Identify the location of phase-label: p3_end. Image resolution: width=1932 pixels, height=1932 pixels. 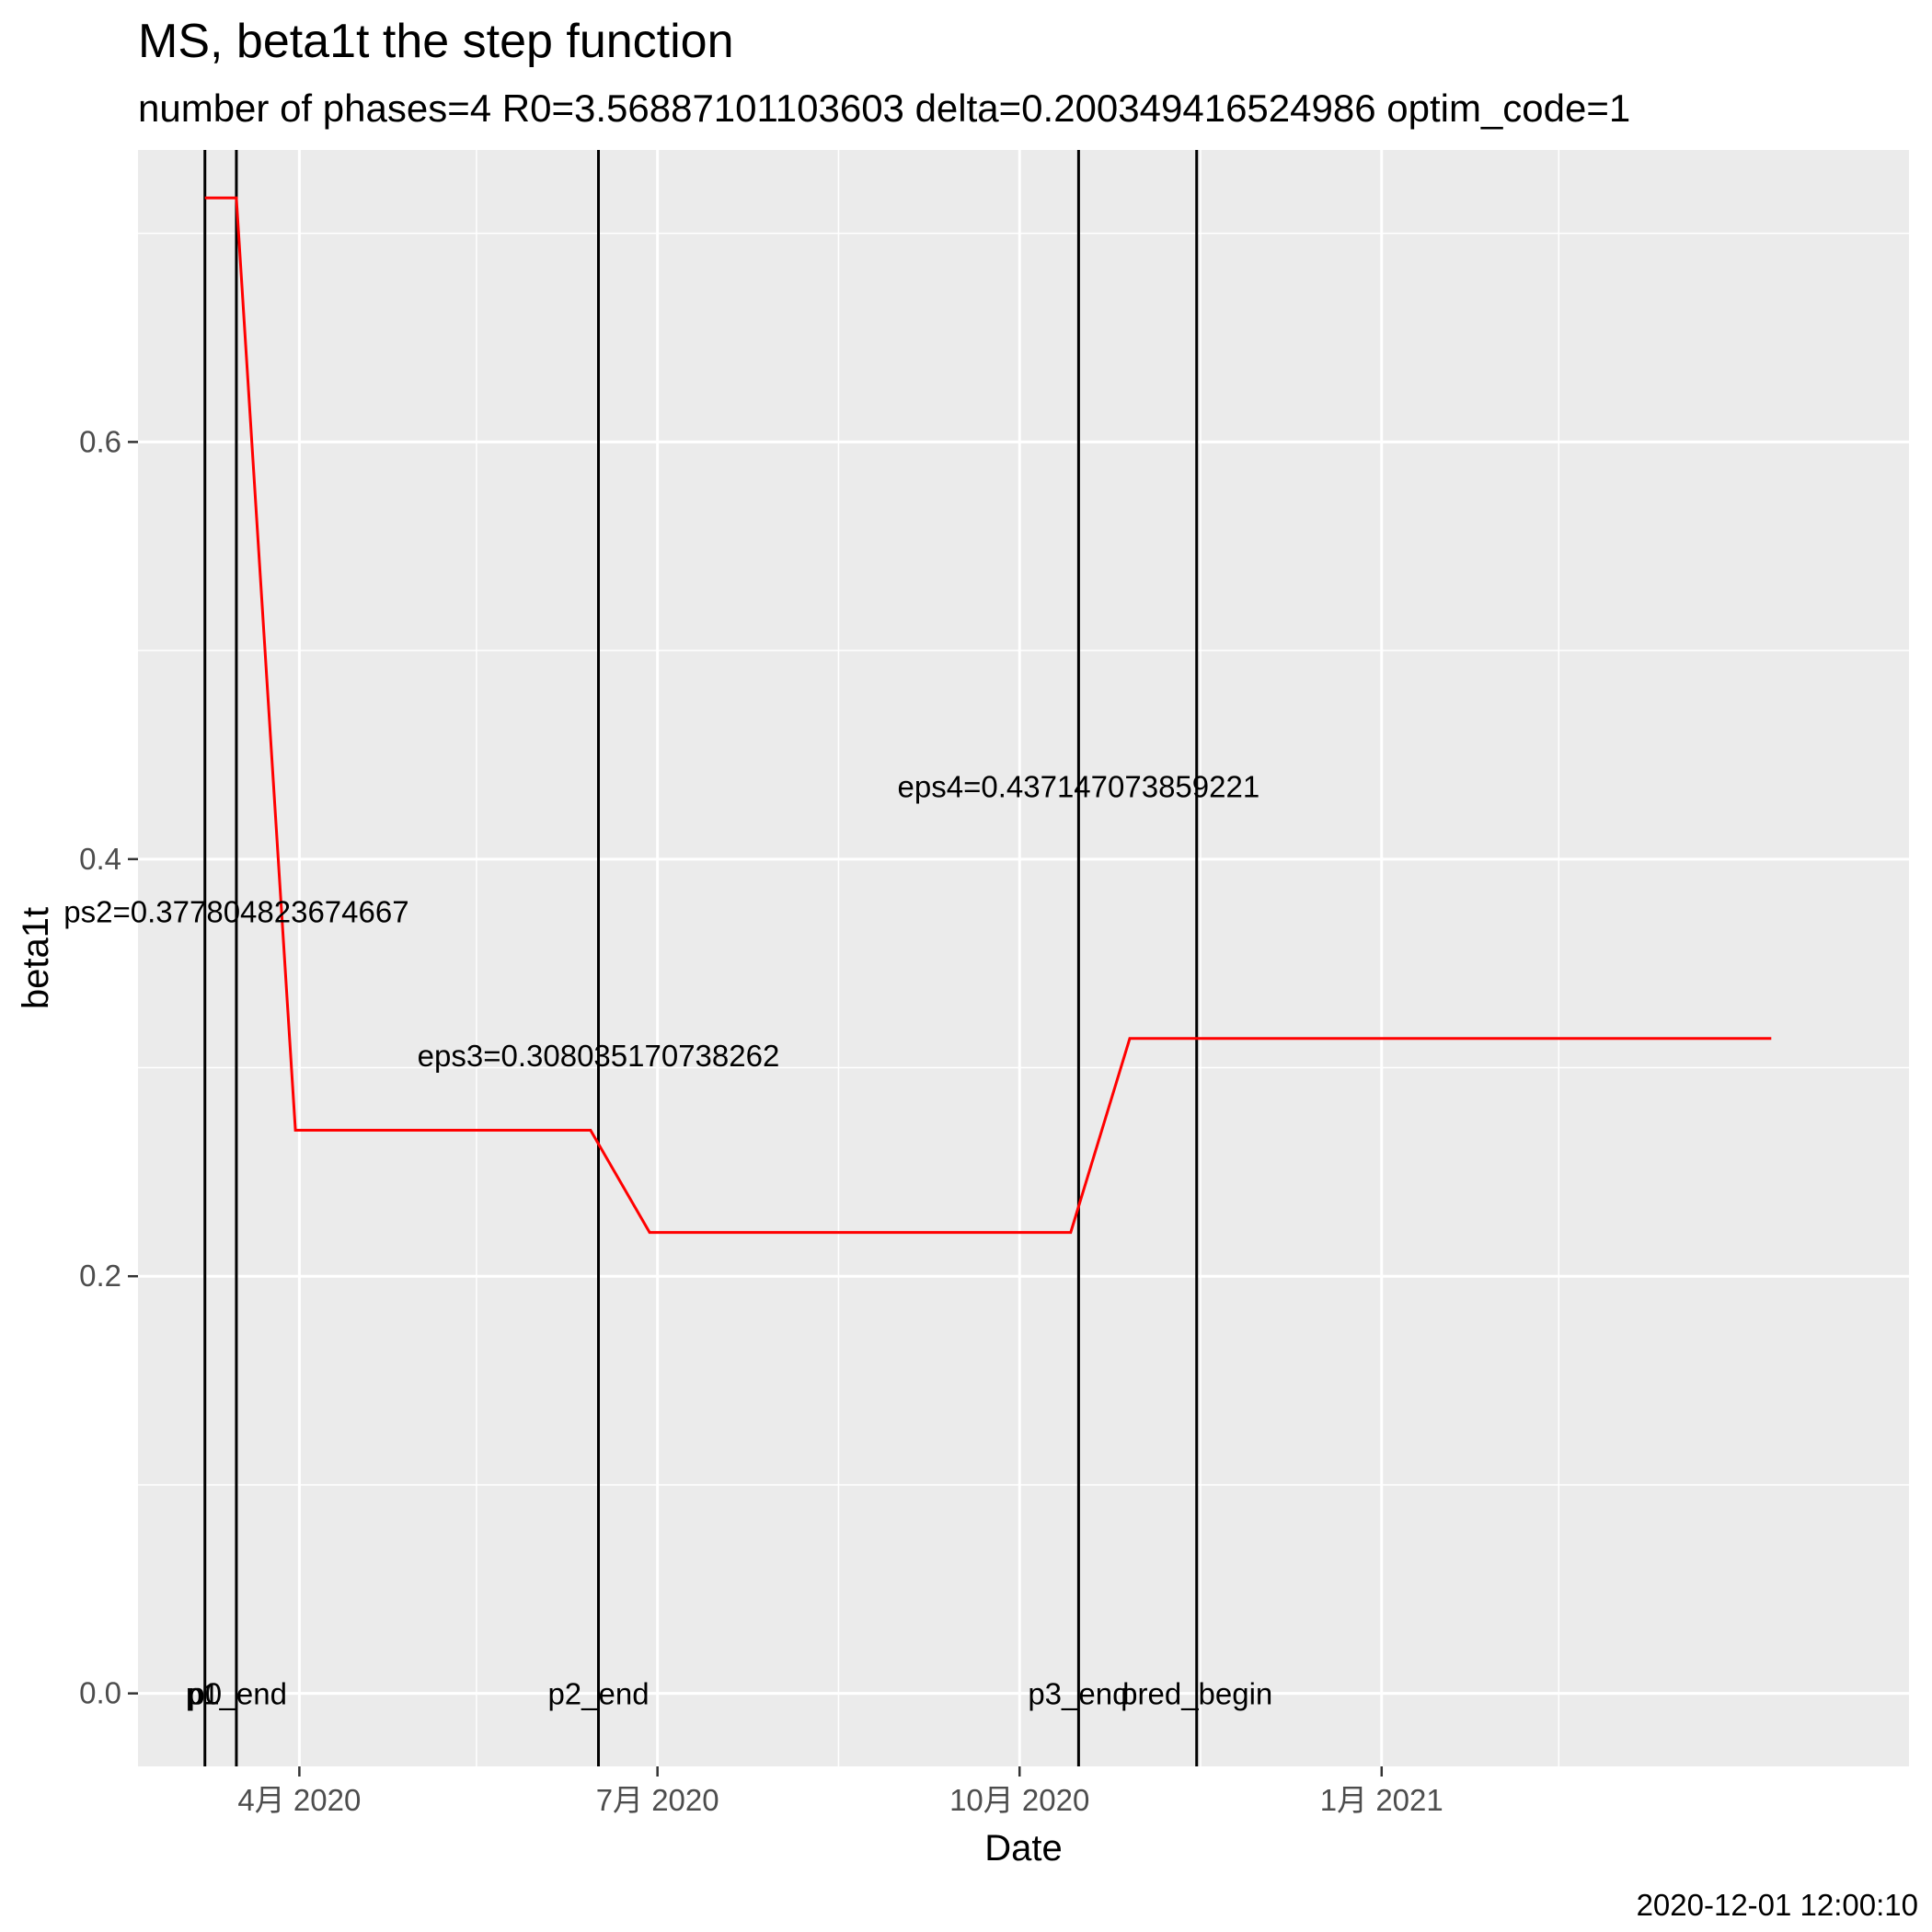
(1078, 1694).